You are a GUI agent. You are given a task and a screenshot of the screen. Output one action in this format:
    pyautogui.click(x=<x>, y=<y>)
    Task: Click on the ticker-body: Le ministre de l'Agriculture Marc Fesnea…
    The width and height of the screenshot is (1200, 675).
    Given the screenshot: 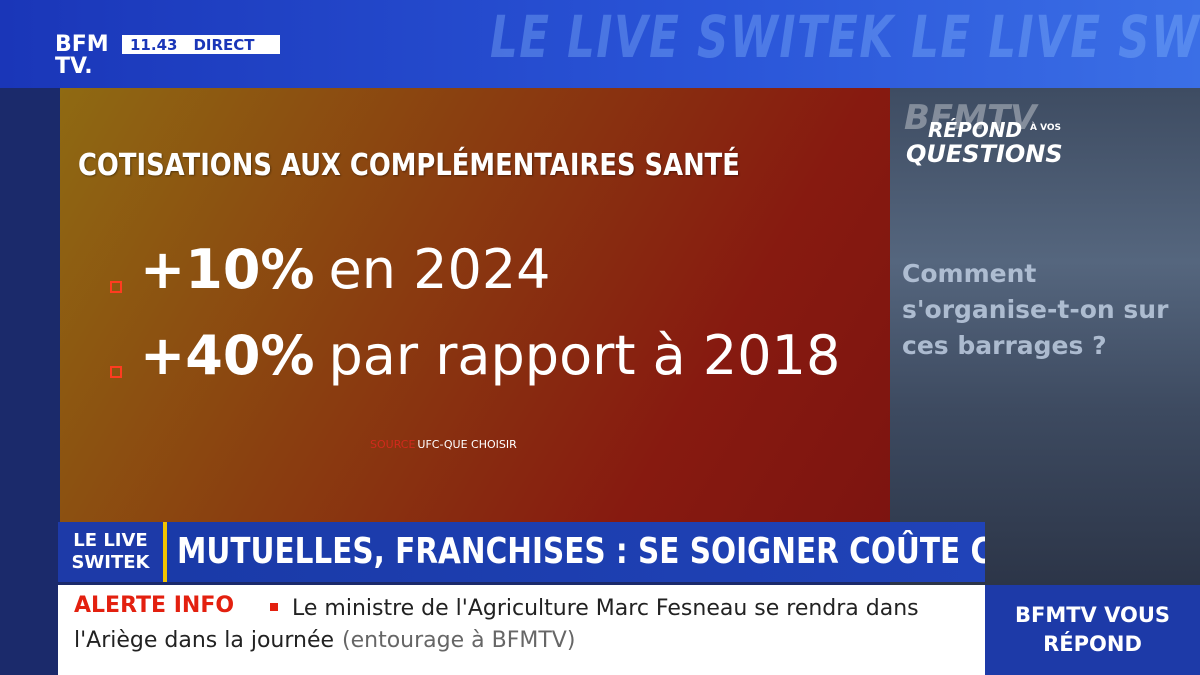 What is the action you would take?
    pyautogui.click(x=524, y=625)
    